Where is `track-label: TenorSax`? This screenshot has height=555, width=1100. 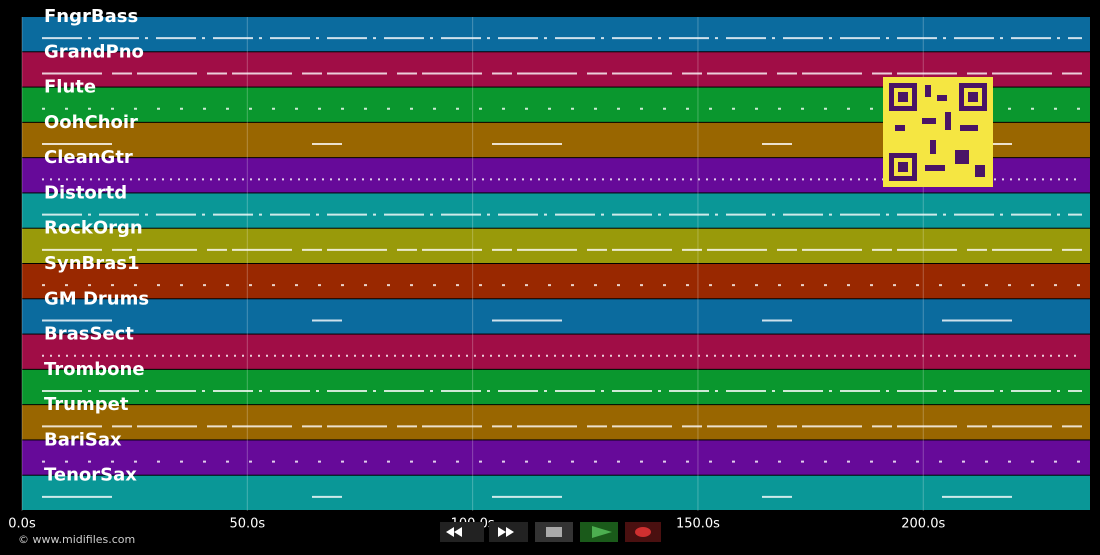 track-label: TenorSax is located at coordinates (90, 475).